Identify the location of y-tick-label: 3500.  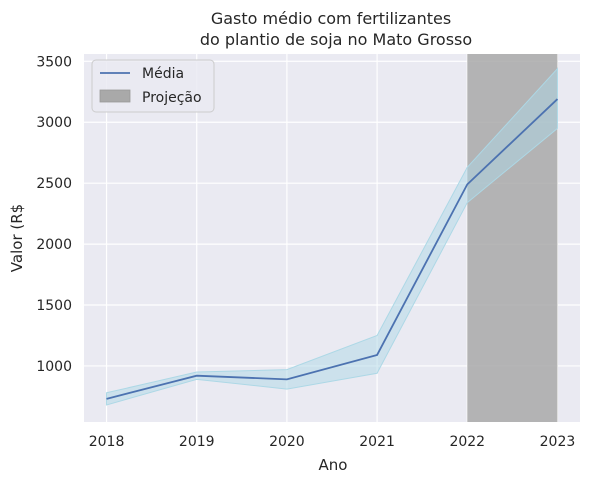
(54, 62).